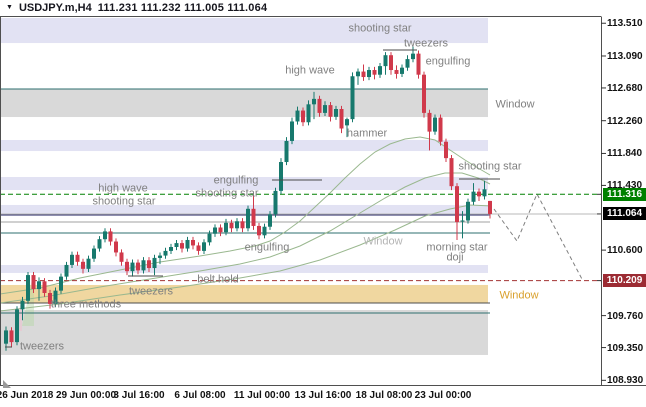 Image resolution: width=646 pixels, height=407 pixels. Describe the element at coordinates (625, 121) in the screenshot. I see `price-tick-label: 112.260` at that location.